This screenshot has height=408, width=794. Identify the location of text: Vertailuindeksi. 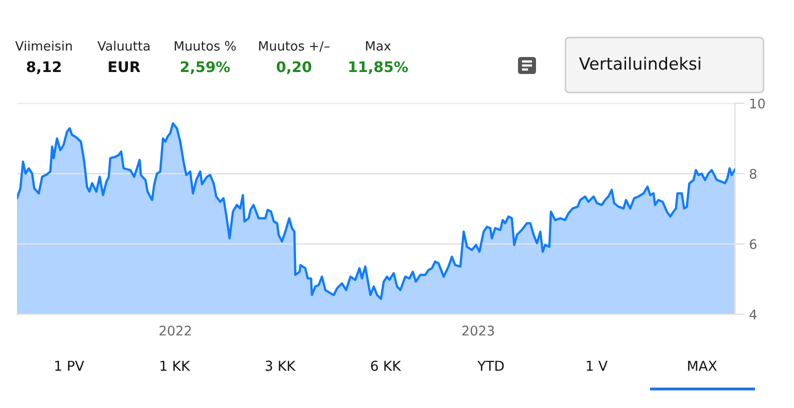
(639, 63).